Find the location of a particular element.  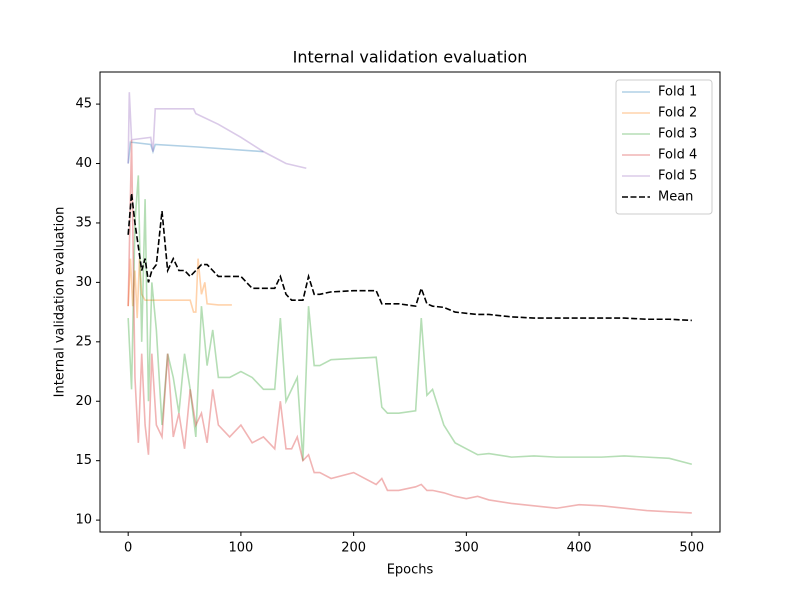

y-tick-label: 20 is located at coordinates (83, 401).